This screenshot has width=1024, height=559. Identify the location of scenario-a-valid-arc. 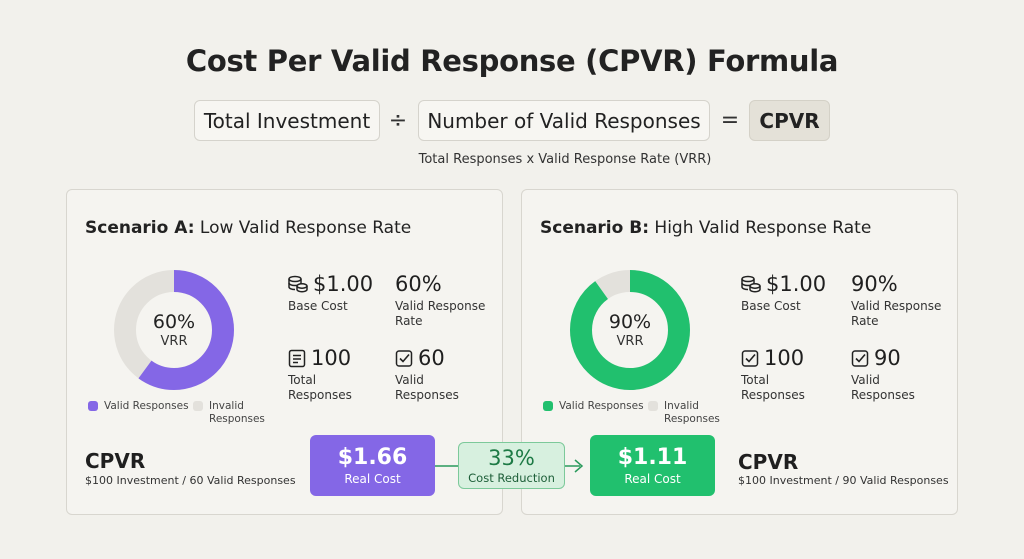
(174, 330).